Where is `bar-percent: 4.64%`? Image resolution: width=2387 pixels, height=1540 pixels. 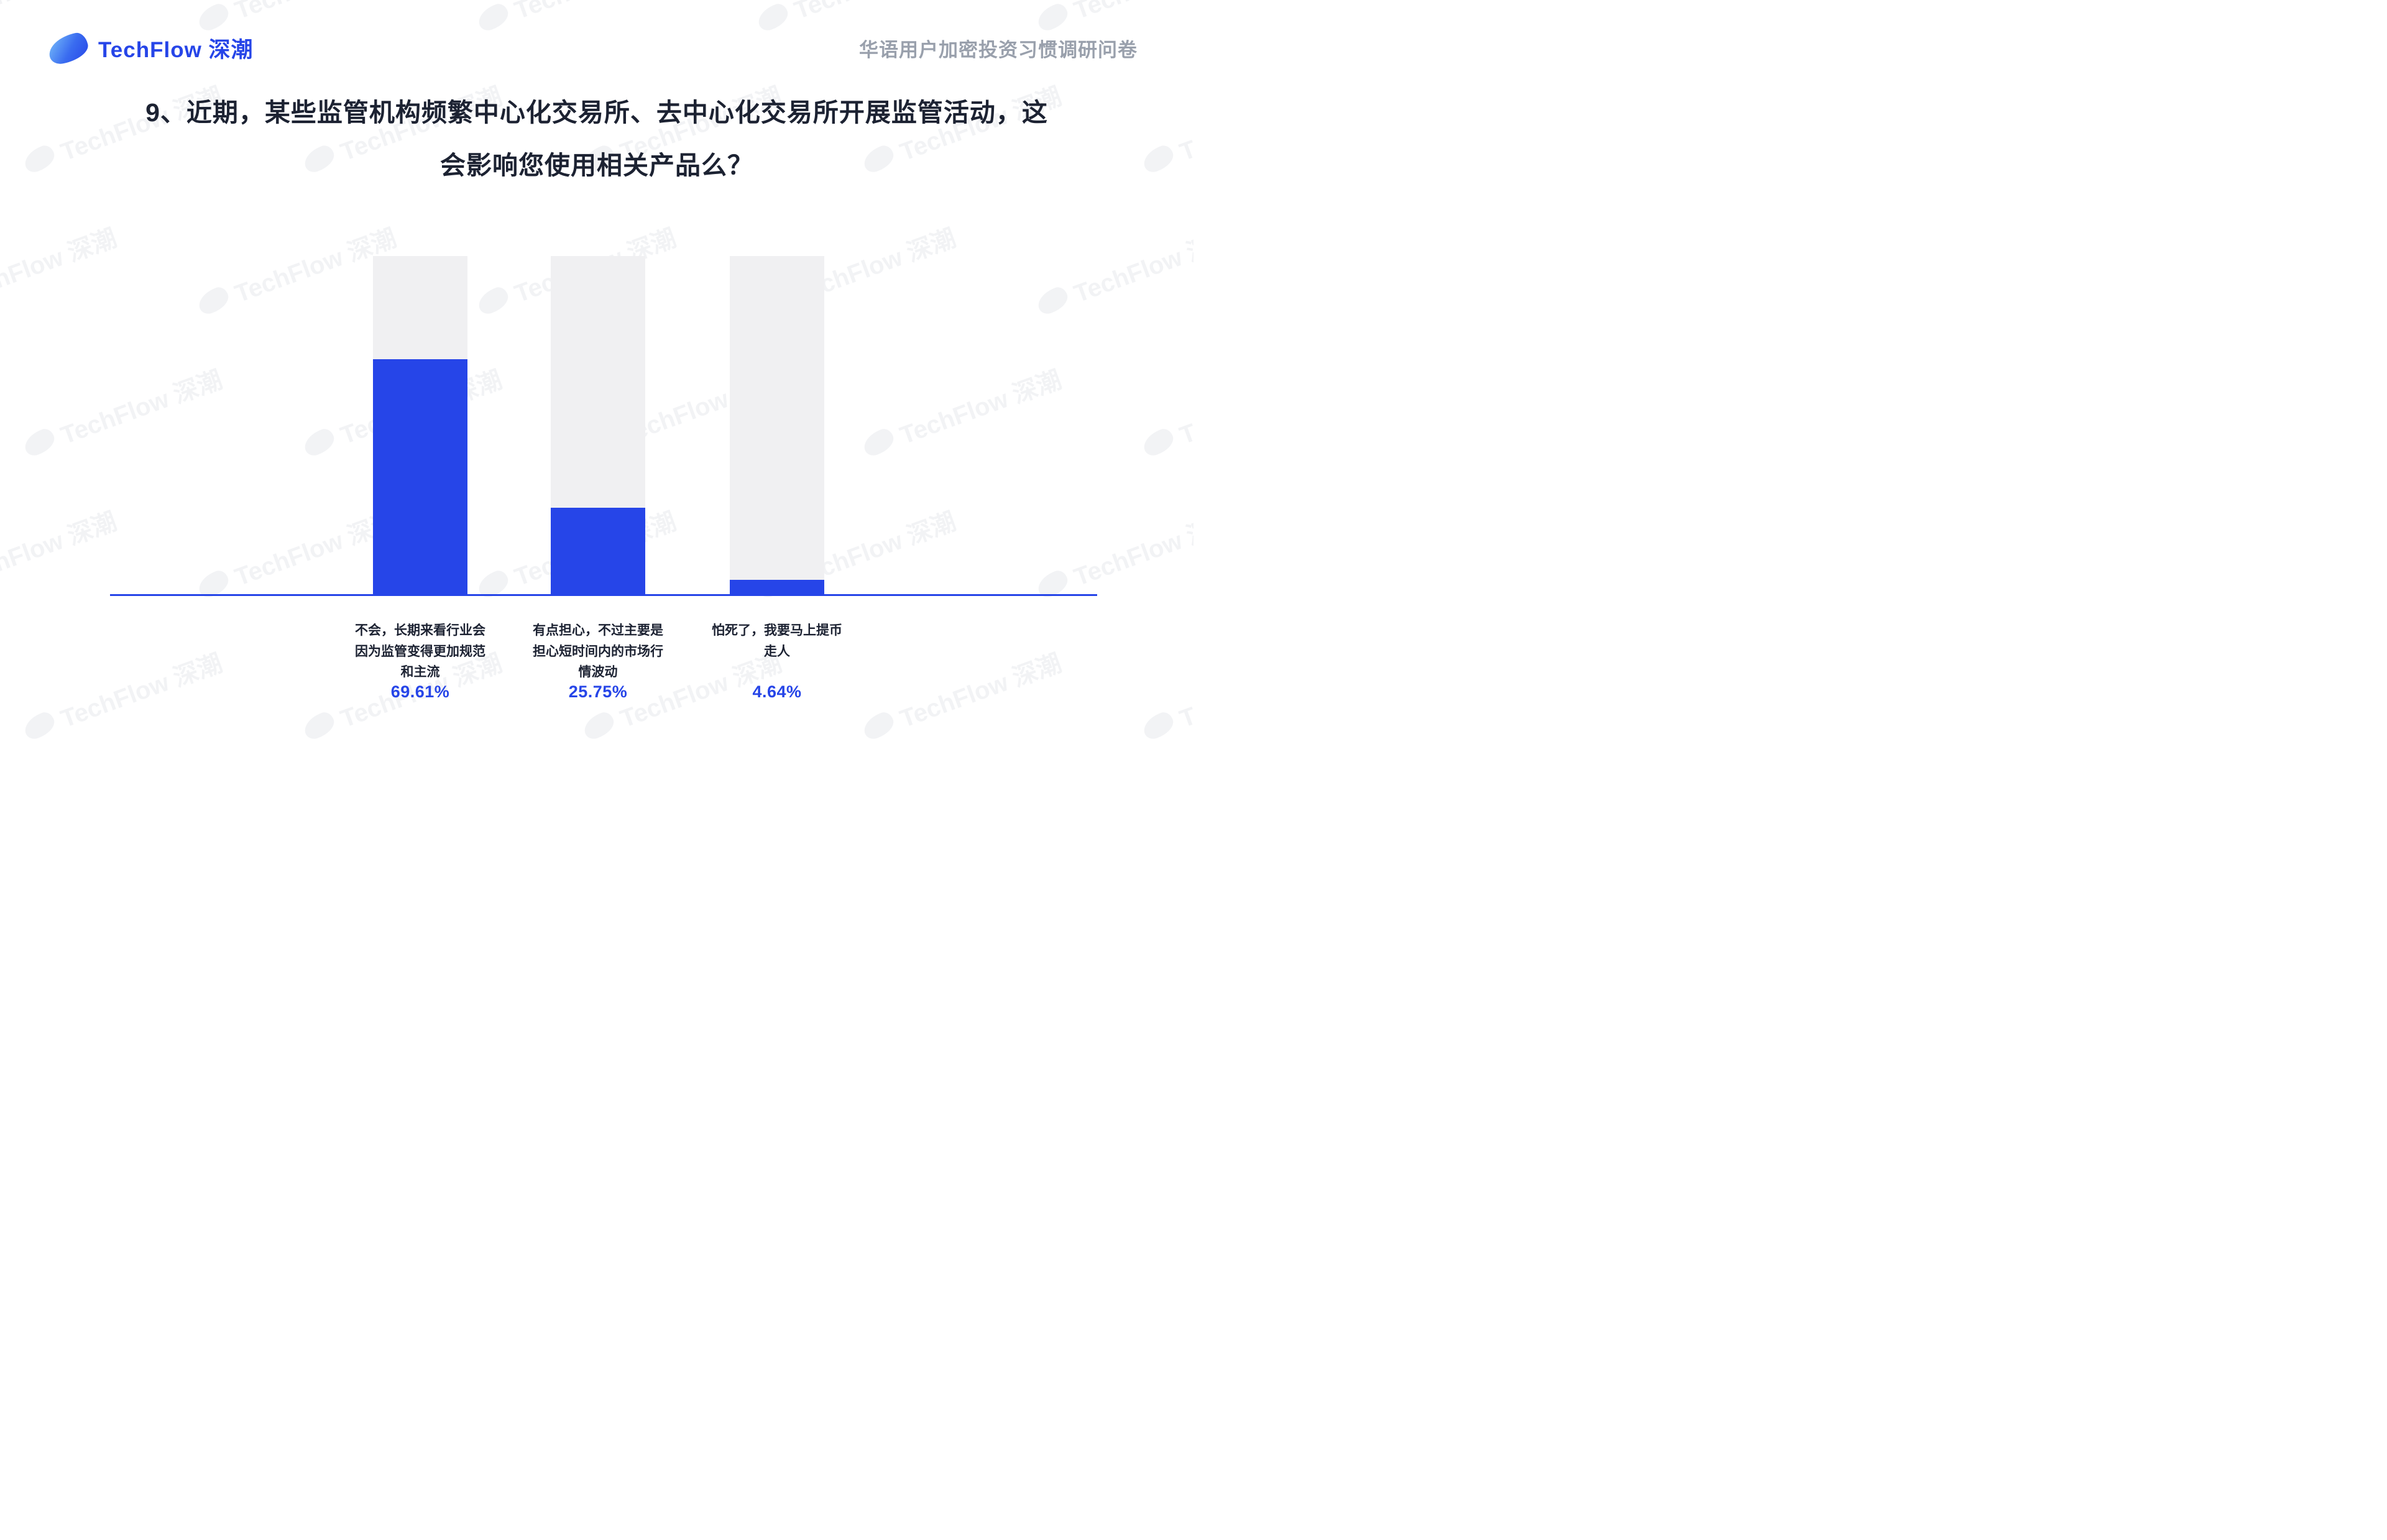
bar-percent: 4.64% is located at coordinates (777, 692).